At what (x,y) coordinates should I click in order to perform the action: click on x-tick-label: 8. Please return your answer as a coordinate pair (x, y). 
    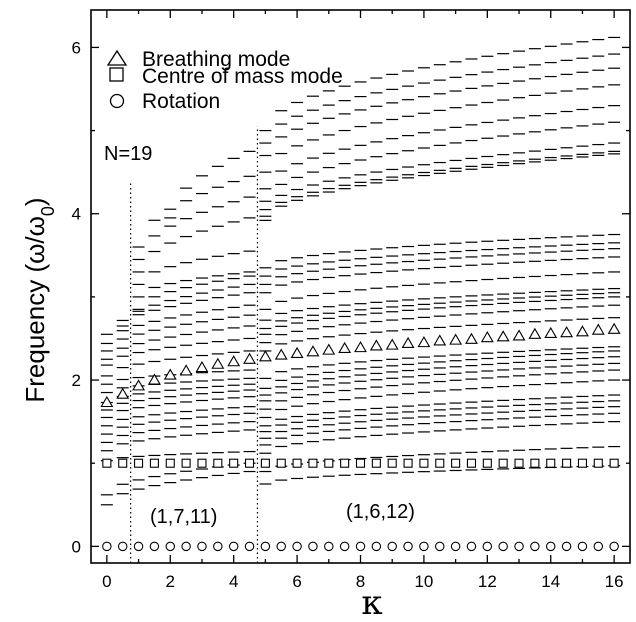
    Looking at the image, I should click on (360, 581).